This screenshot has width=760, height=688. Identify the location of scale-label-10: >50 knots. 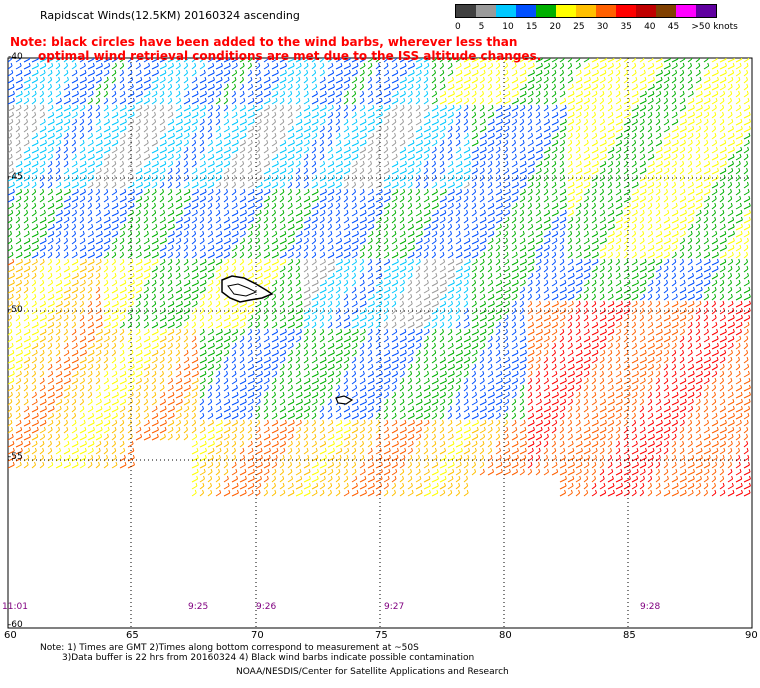
(714, 27).